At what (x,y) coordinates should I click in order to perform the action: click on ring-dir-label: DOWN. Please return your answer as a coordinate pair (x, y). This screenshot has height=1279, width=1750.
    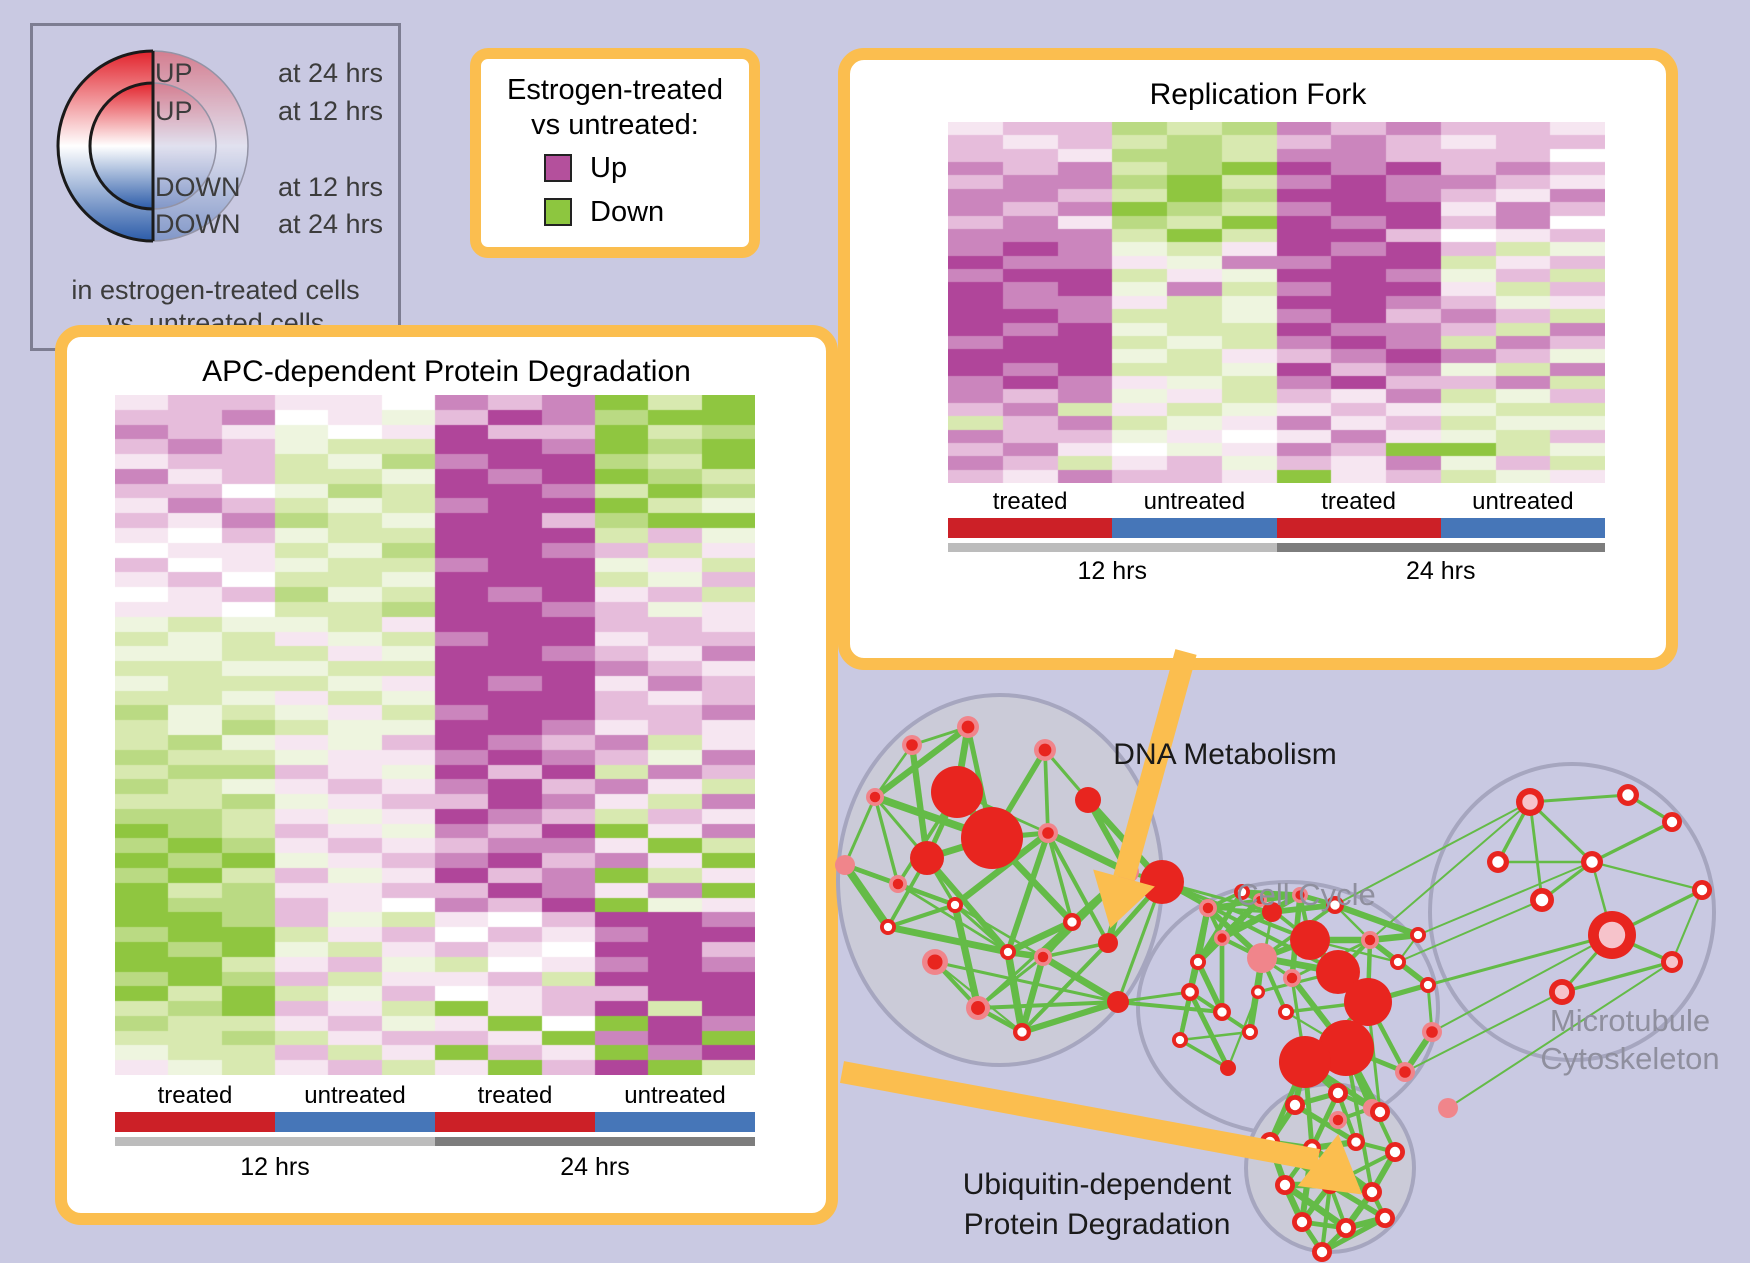
    Looking at the image, I should click on (198, 187).